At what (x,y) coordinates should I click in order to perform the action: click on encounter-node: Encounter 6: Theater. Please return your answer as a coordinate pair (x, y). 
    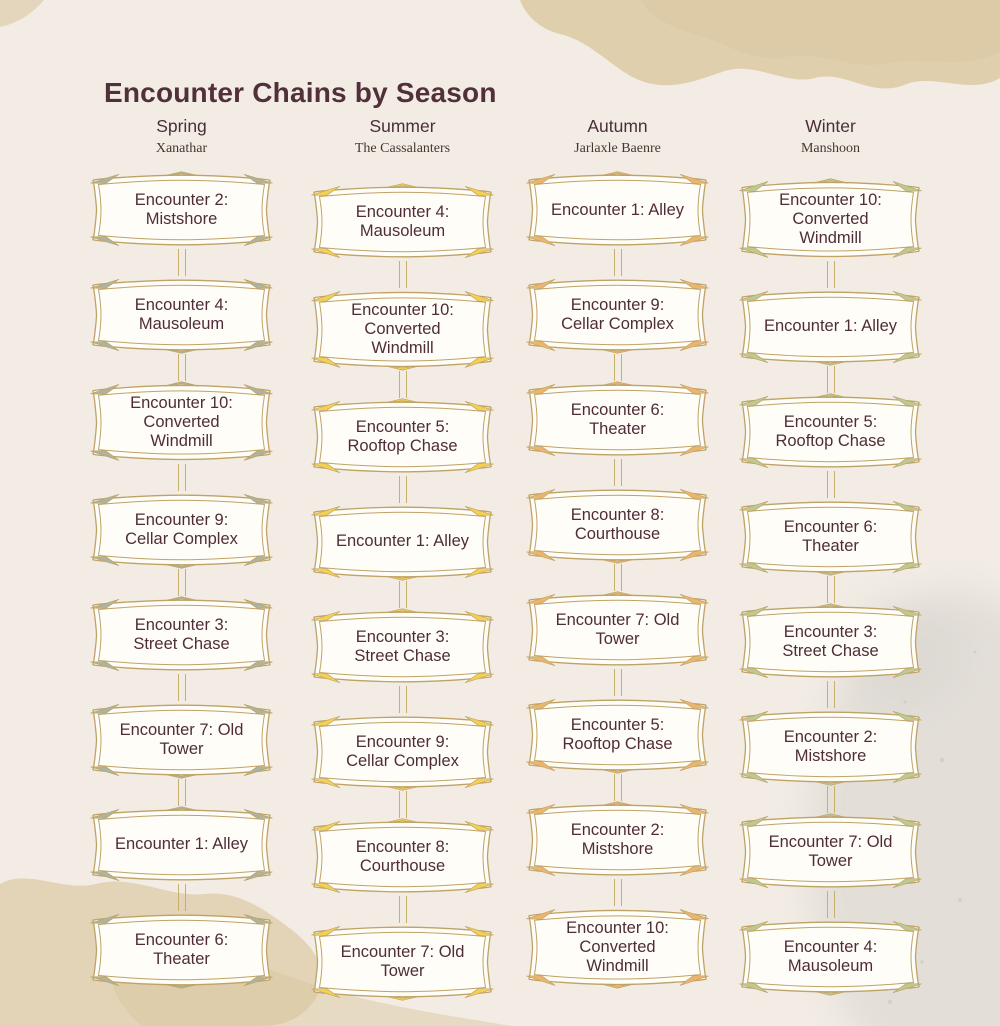
    Looking at the image, I should click on (830, 537).